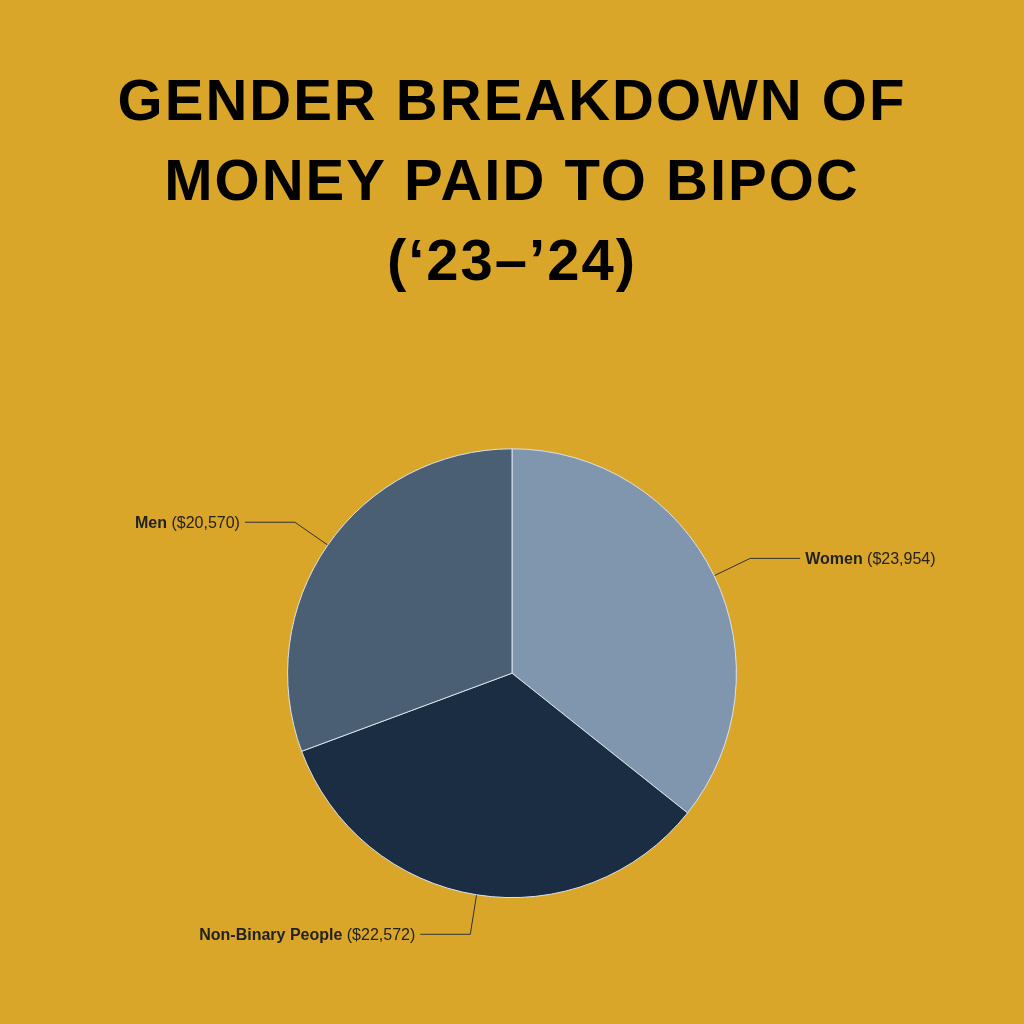  Describe the element at coordinates (834, 558) in the screenshot. I see `slice-label: Women` at that location.